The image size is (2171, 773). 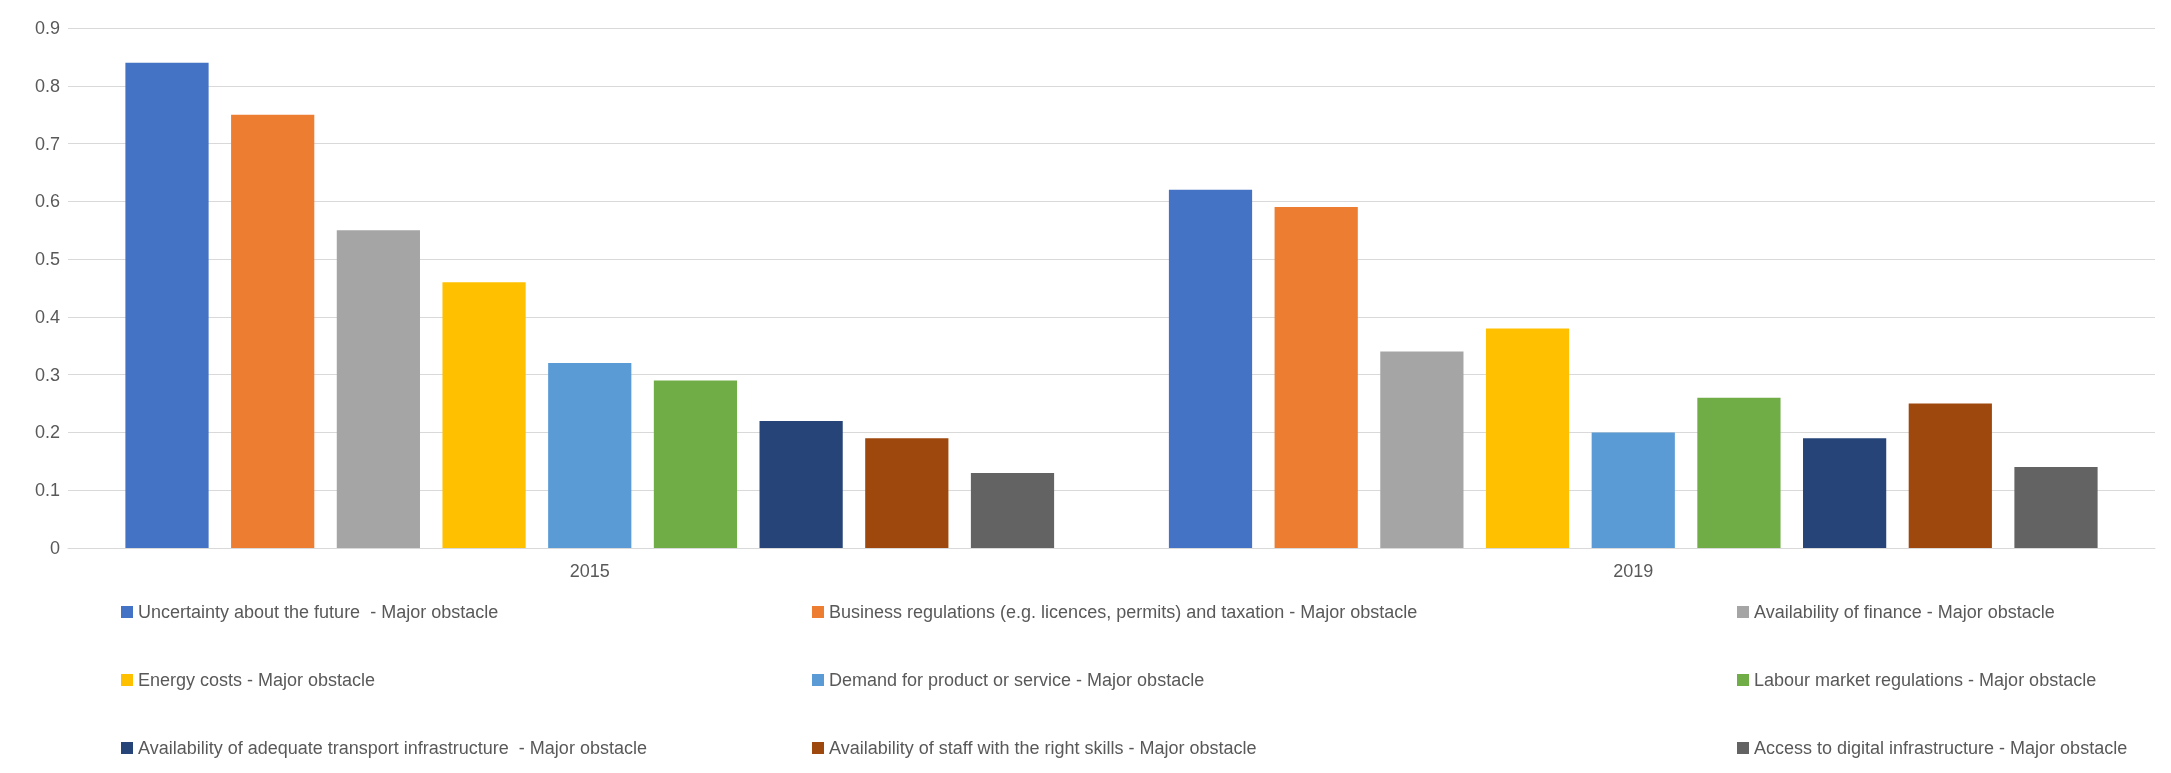 What do you see at coordinates (54, 548) in the screenshot?
I see `y-tick-label: 0` at bounding box center [54, 548].